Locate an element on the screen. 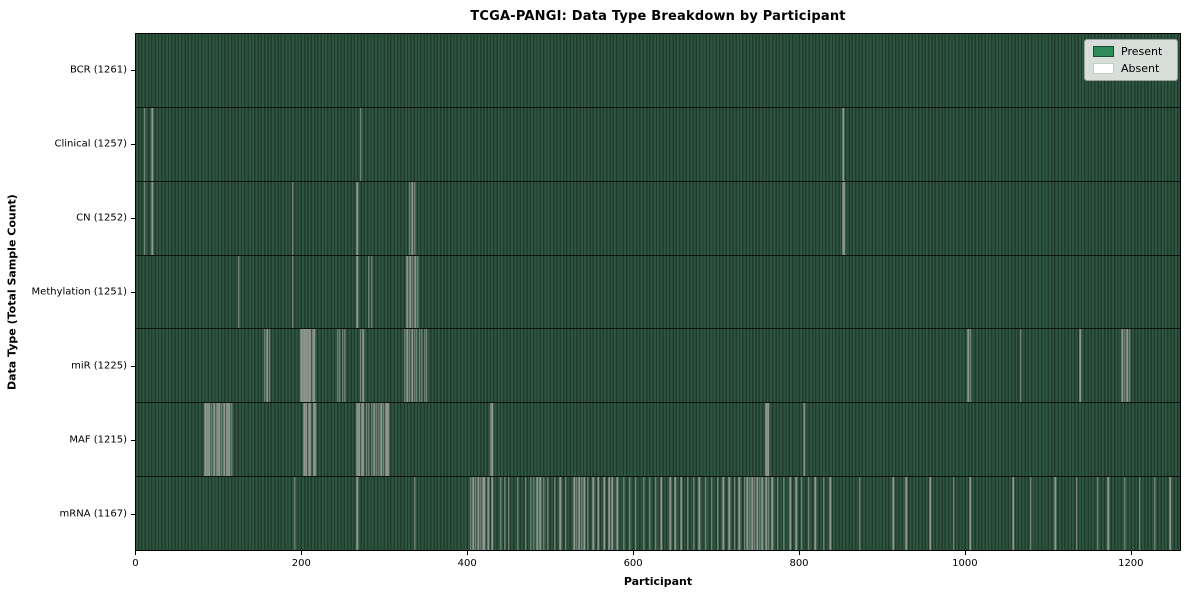  legend: Present Absent is located at coordinates (1131, 60).